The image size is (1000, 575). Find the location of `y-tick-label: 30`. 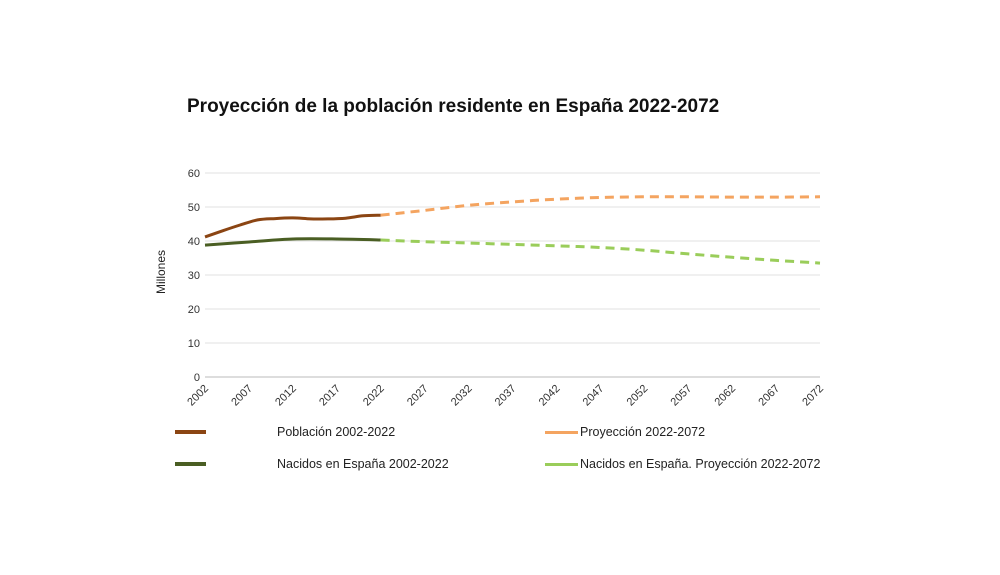

y-tick-label: 30 is located at coordinates (194, 276).